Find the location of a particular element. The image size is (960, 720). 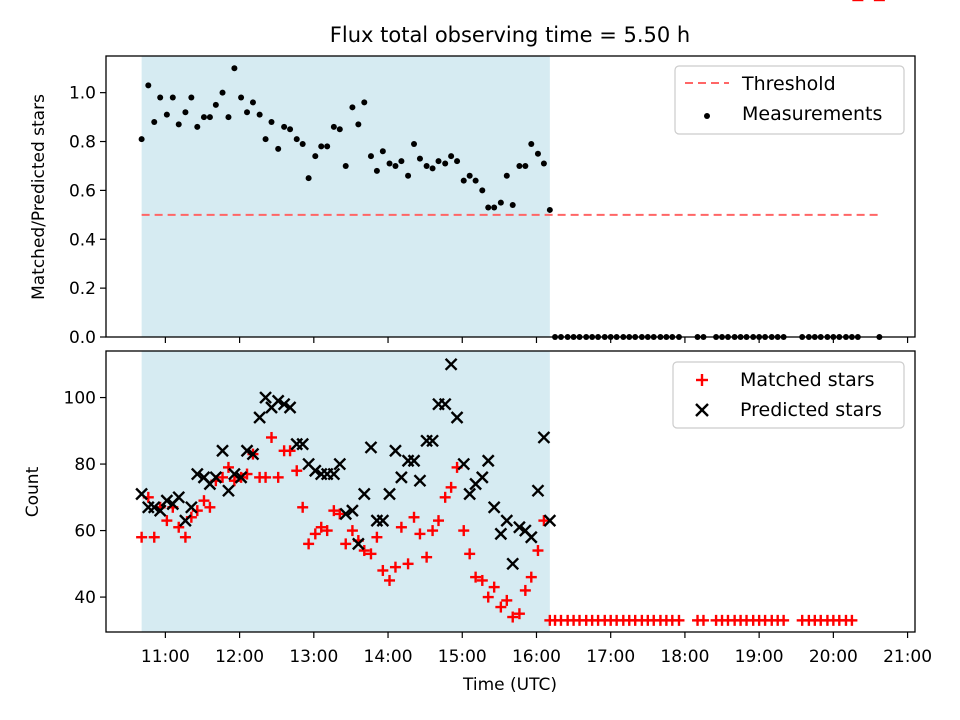

x-tick-label: 20:00 is located at coordinates (833, 657).